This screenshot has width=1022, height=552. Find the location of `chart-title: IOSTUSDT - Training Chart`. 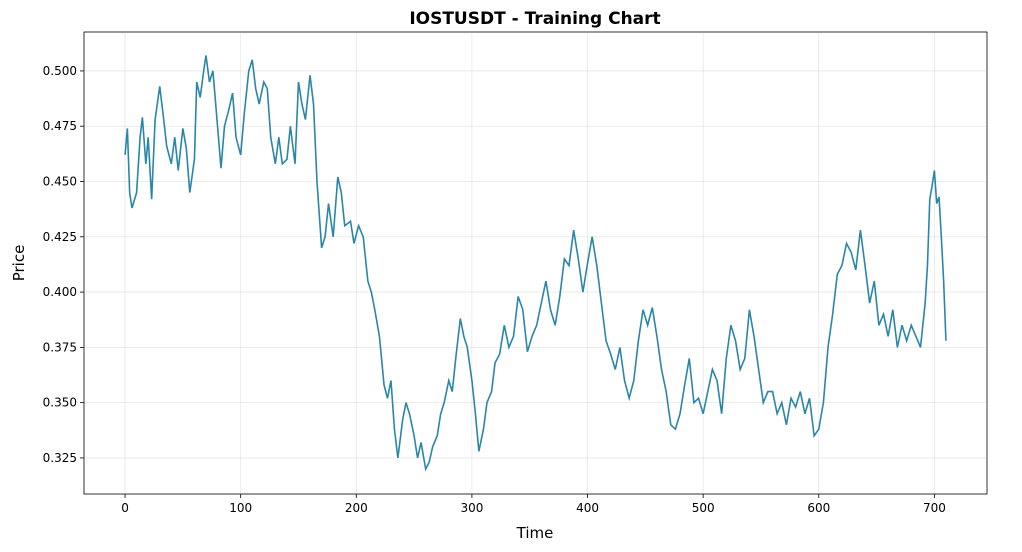

chart-title: IOSTUSDT - Training Chart is located at coordinates (534, 19).